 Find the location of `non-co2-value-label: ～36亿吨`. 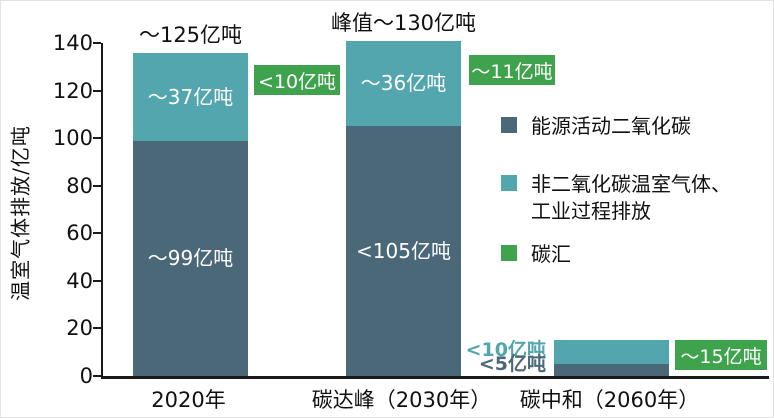

non-co2-value-label: ～36亿吨 is located at coordinates (403, 83).